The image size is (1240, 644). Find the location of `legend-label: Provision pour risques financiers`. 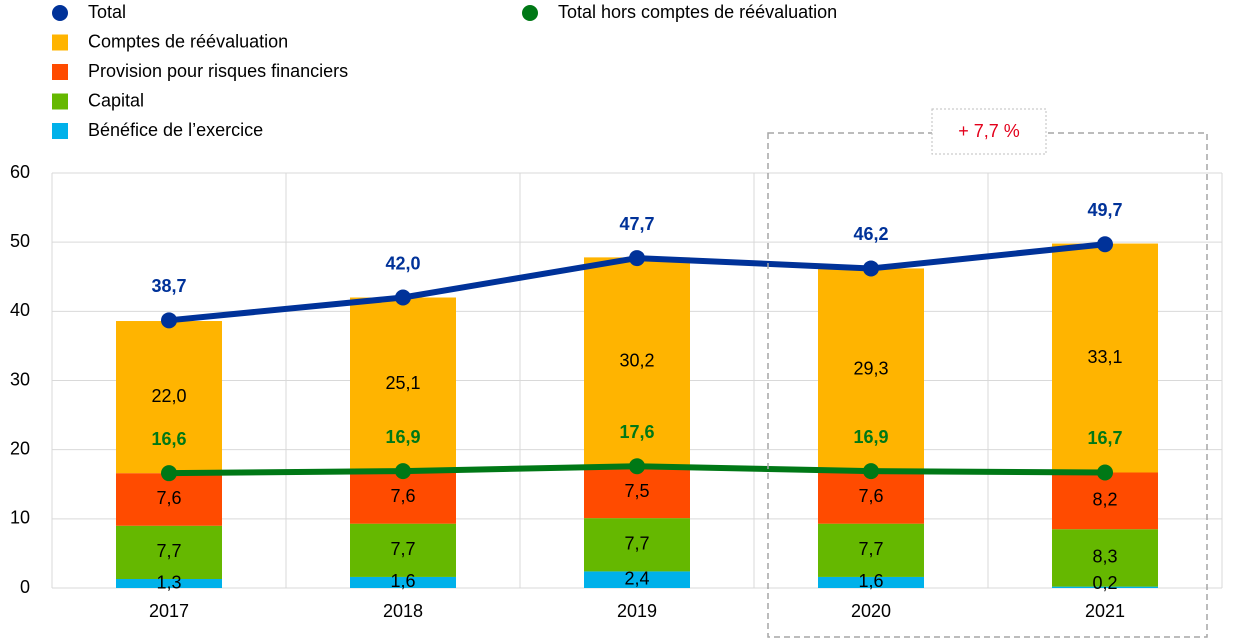

legend-label: Provision pour risques financiers is located at coordinates (218, 71).